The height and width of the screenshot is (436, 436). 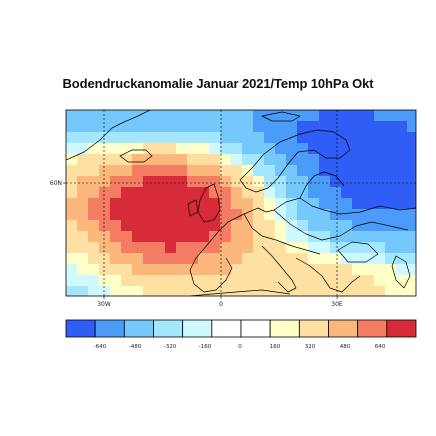 What do you see at coordinates (100, 347) in the screenshot?
I see `colorbar-tick-label: -640` at bounding box center [100, 347].